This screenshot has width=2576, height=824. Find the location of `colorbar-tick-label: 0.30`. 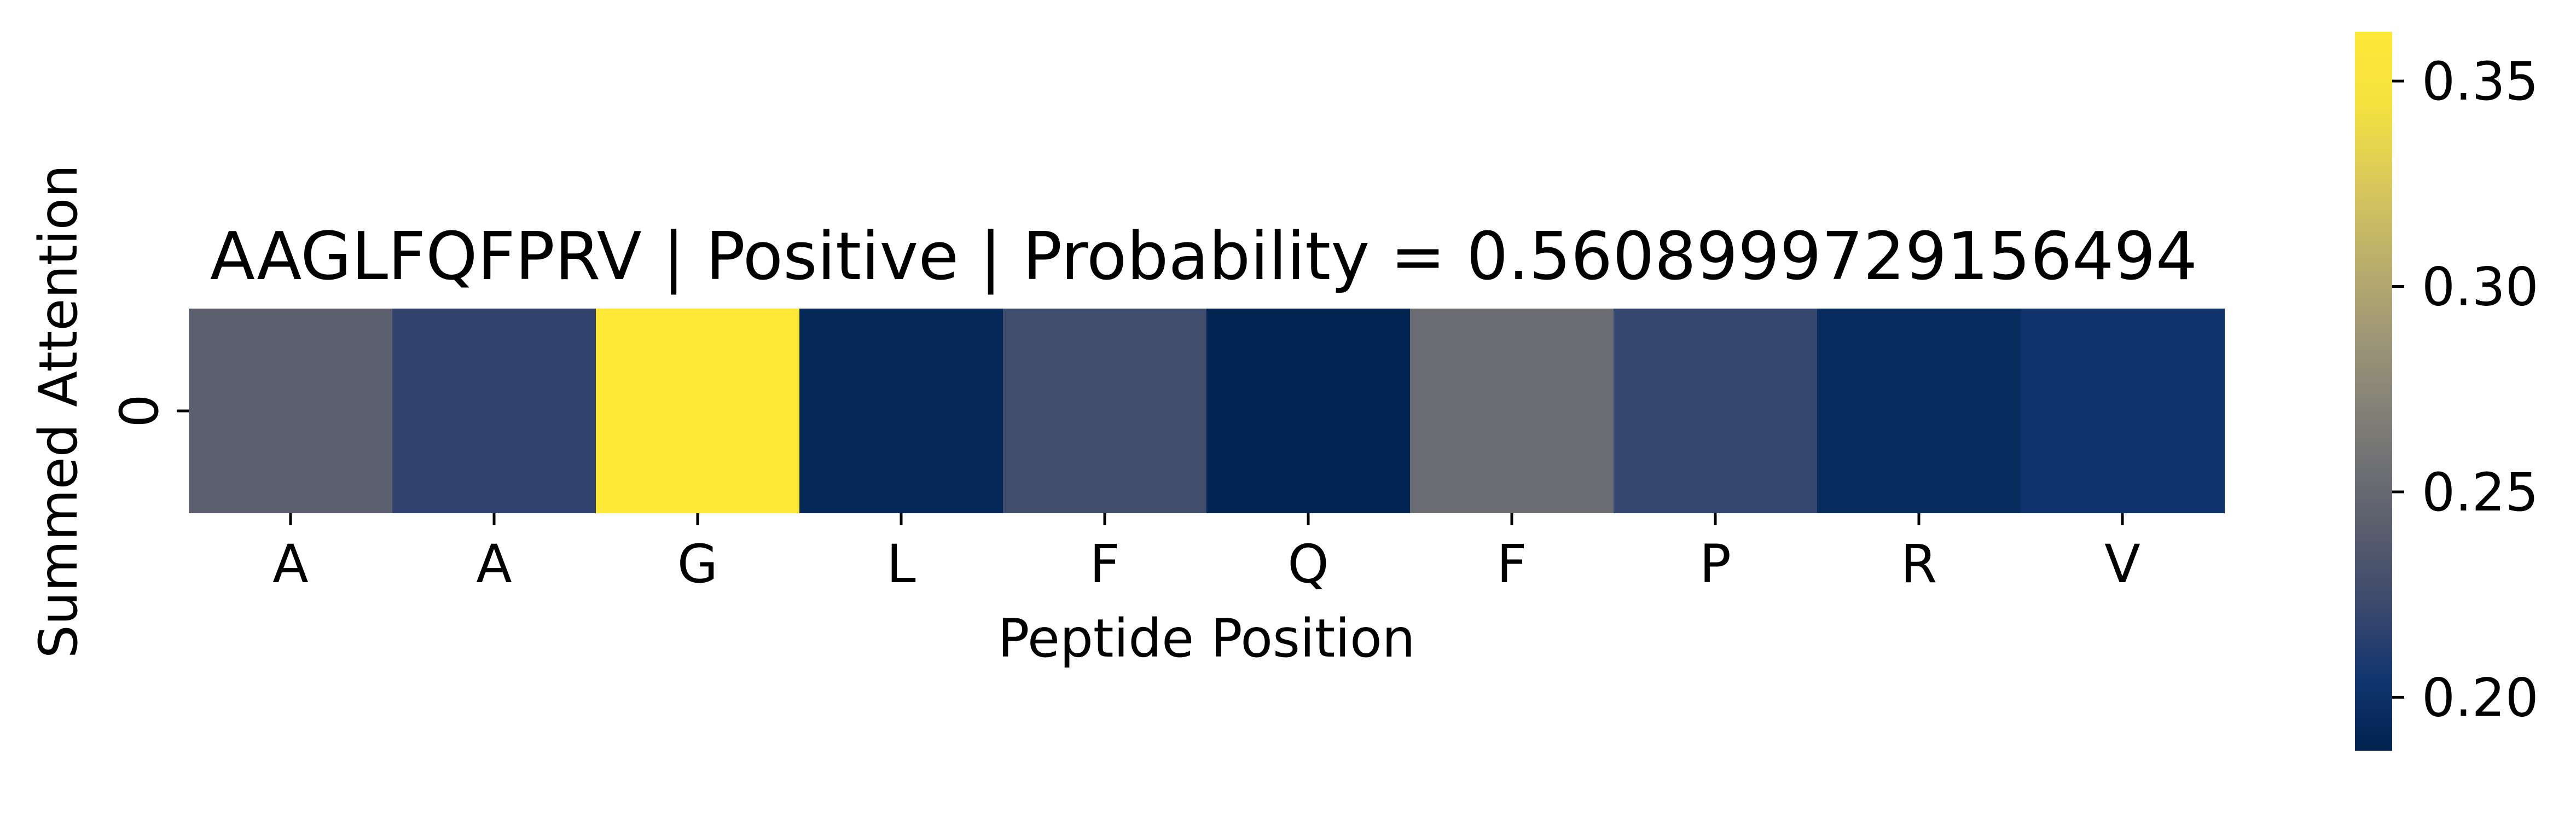

colorbar-tick-label: 0.30 is located at coordinates (2480, 287).